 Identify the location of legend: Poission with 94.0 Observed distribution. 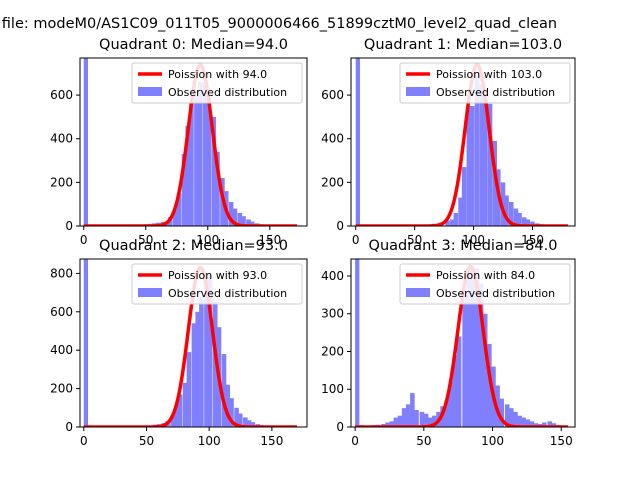
(217, 83).